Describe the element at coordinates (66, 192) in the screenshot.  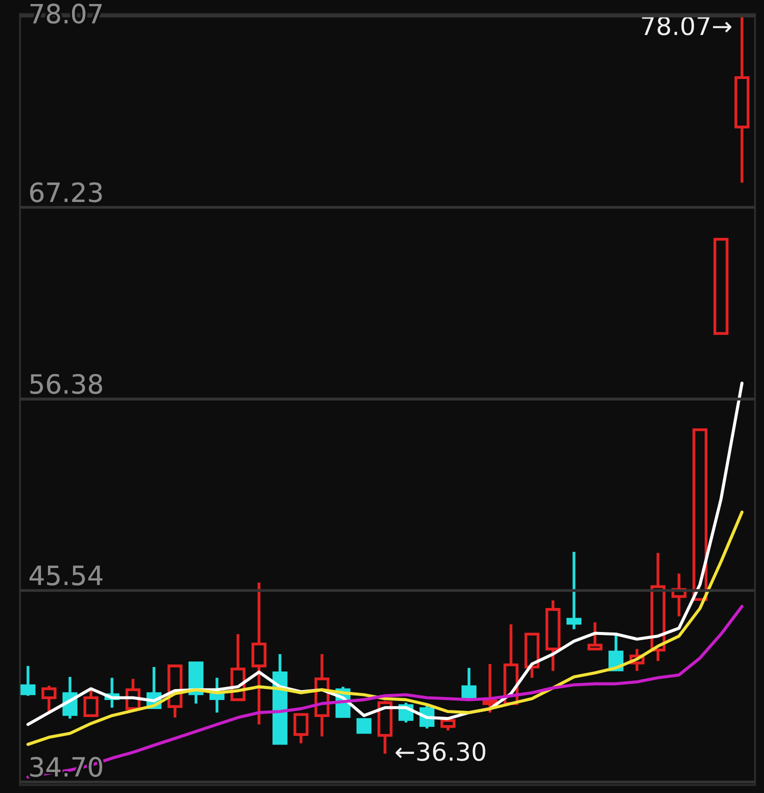
I see `y-tick-label: 67.23` at that location.